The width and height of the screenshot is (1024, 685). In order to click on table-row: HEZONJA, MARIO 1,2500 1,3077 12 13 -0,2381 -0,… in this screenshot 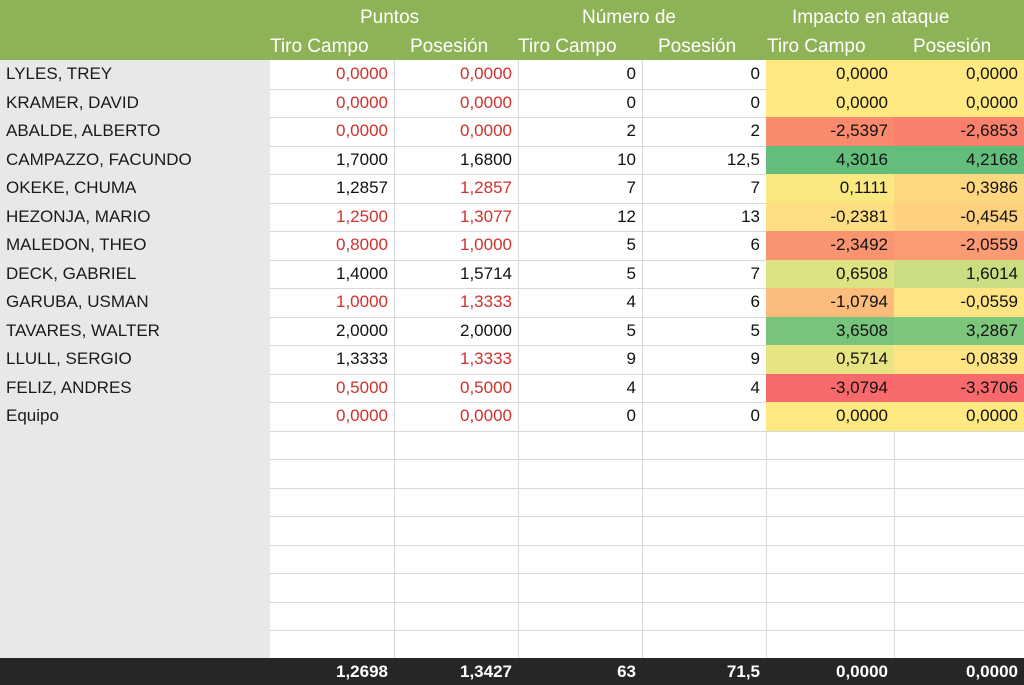, I will do `click(512, 216)`.